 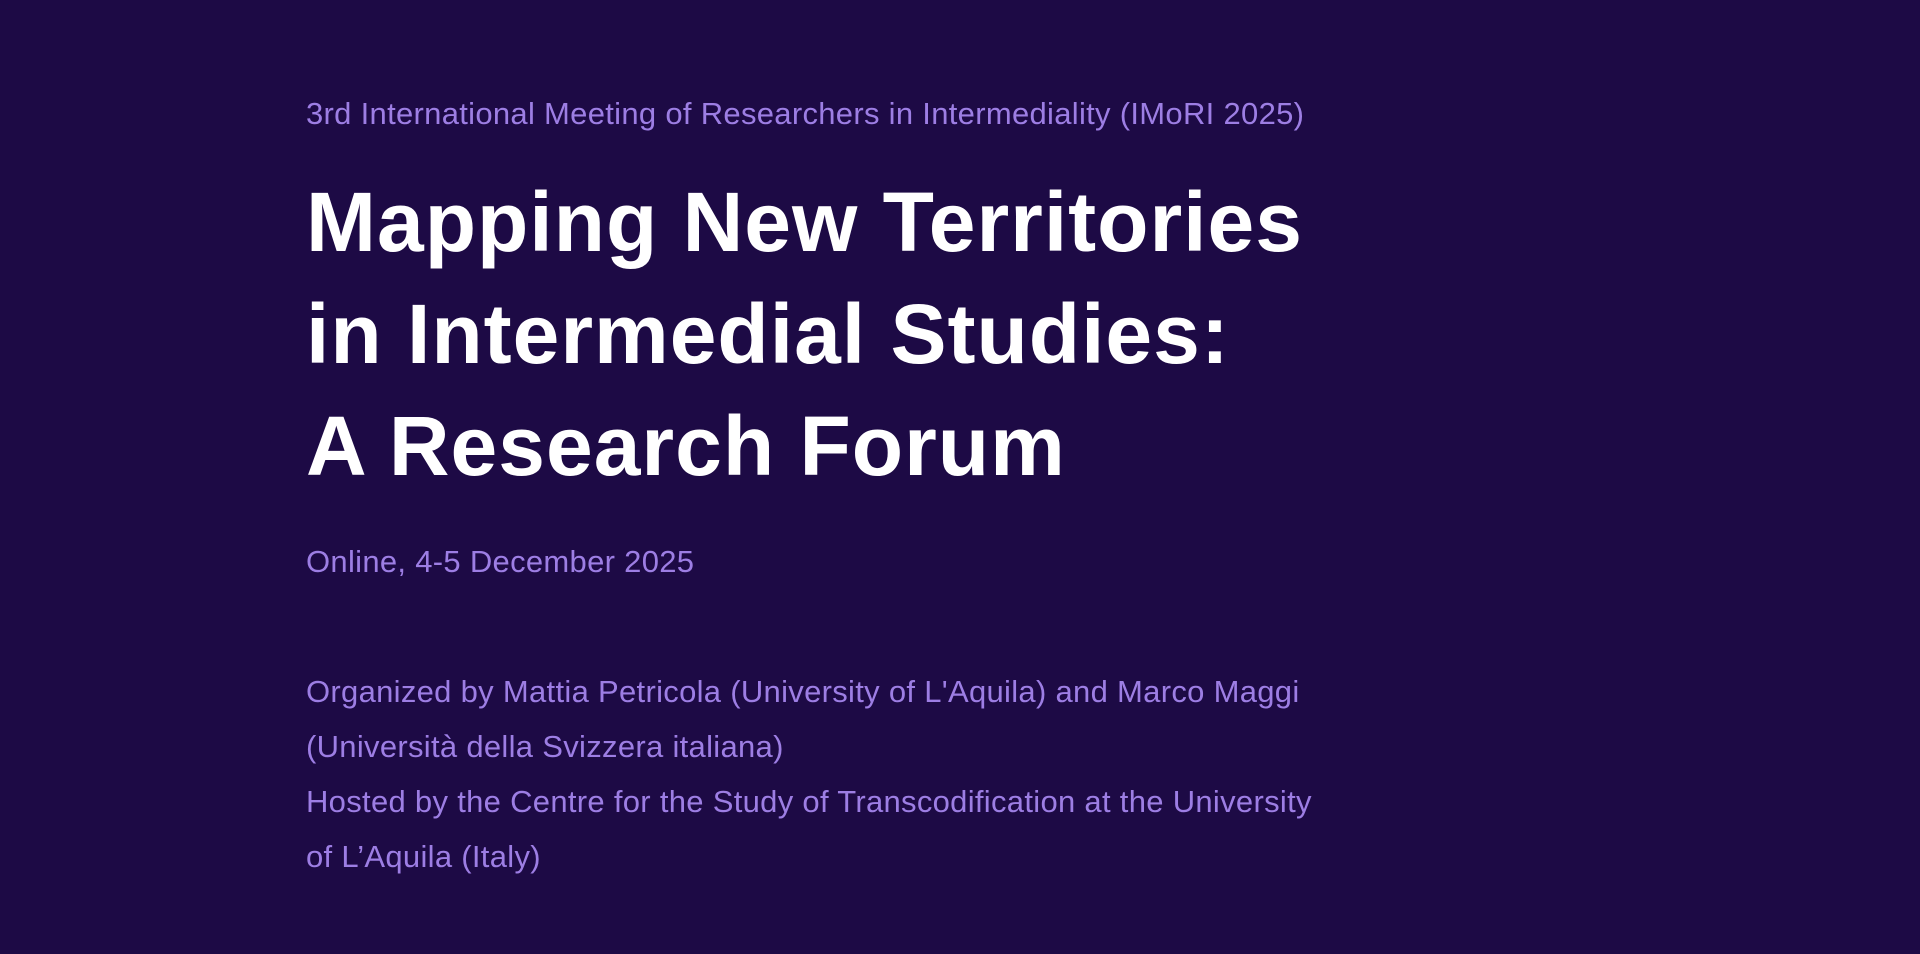 What do you see at coordinates (545, 746) in the screenshot?
I see `organizers-line-2: (Università della Svizzera italiana)` at bounding box center [545, 746].